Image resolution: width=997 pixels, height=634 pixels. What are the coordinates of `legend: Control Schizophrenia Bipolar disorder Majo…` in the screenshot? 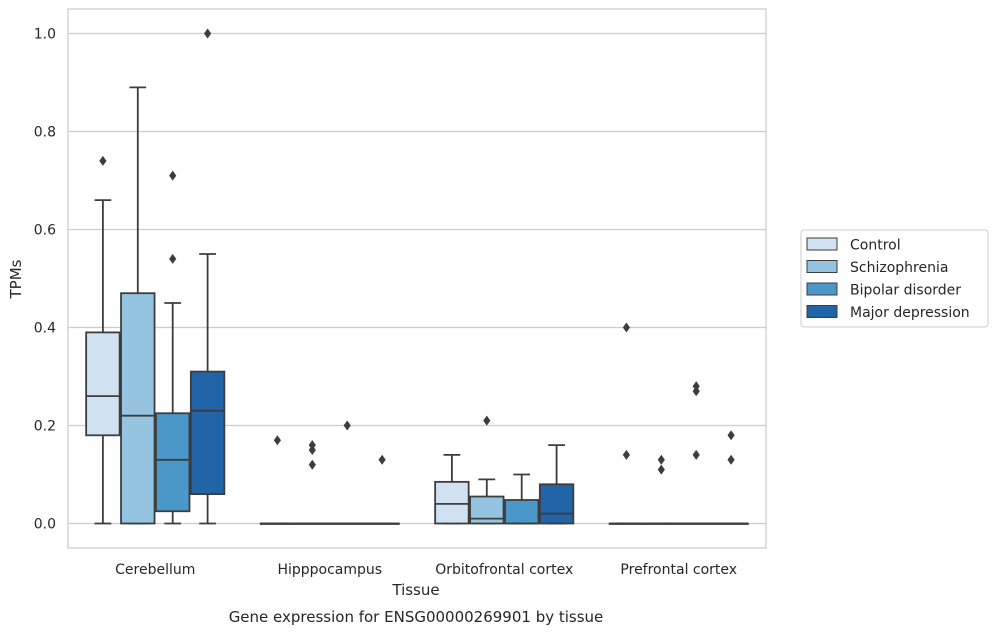 It's located at (894, 278).